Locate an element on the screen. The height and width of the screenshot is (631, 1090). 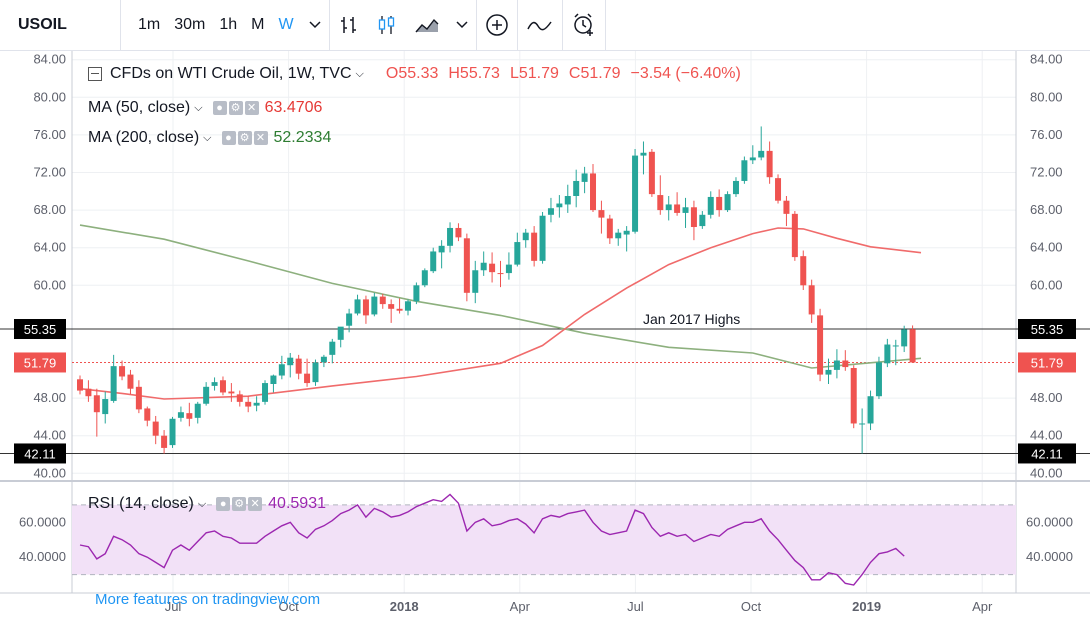
rsi-value: 40.5931 is located at coordinates (297, 503).